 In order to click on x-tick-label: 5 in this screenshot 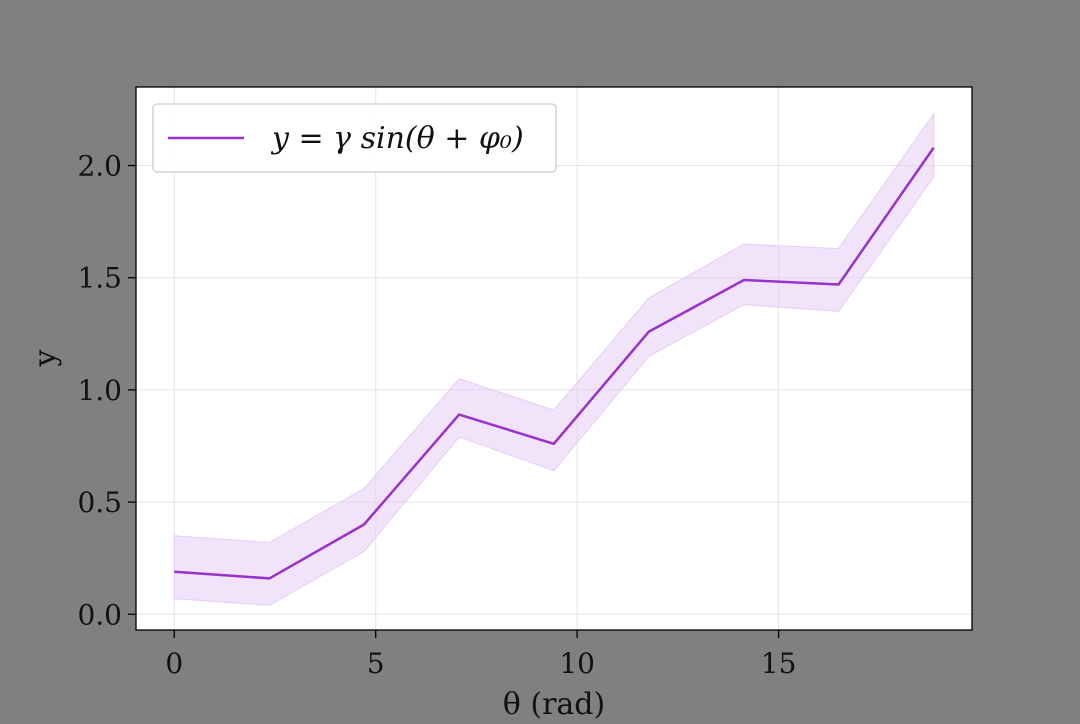, I will do `click(376, 663)`.